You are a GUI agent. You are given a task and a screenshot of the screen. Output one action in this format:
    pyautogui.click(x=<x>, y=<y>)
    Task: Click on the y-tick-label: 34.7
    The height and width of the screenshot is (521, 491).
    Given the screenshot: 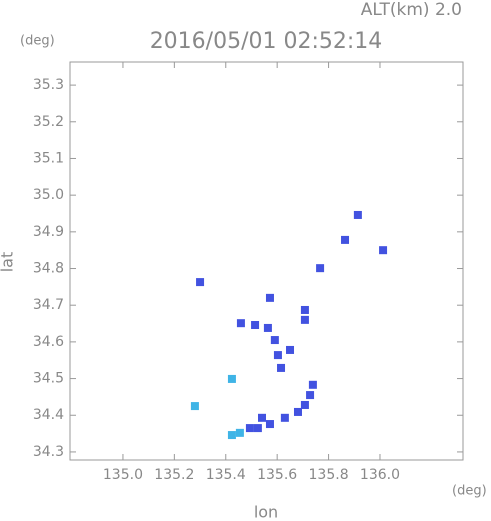 What is the action you would take?
    pyautogui.click(x=48, y=305)
    